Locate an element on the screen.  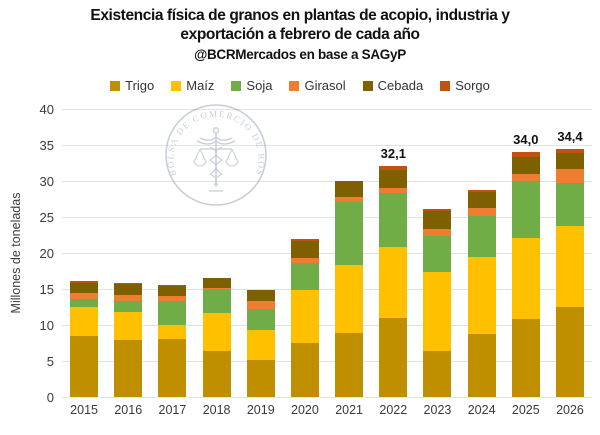
x-tick-label: 2026 is located at coordinates (570, 410).